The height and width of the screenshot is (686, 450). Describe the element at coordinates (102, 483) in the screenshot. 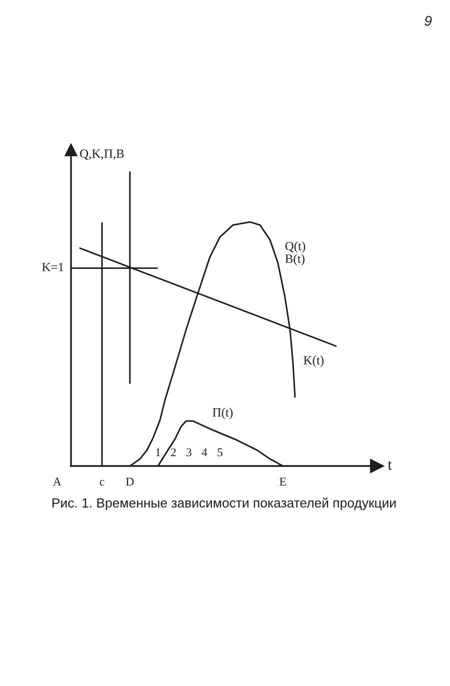

I see `annotation: c` at that location.